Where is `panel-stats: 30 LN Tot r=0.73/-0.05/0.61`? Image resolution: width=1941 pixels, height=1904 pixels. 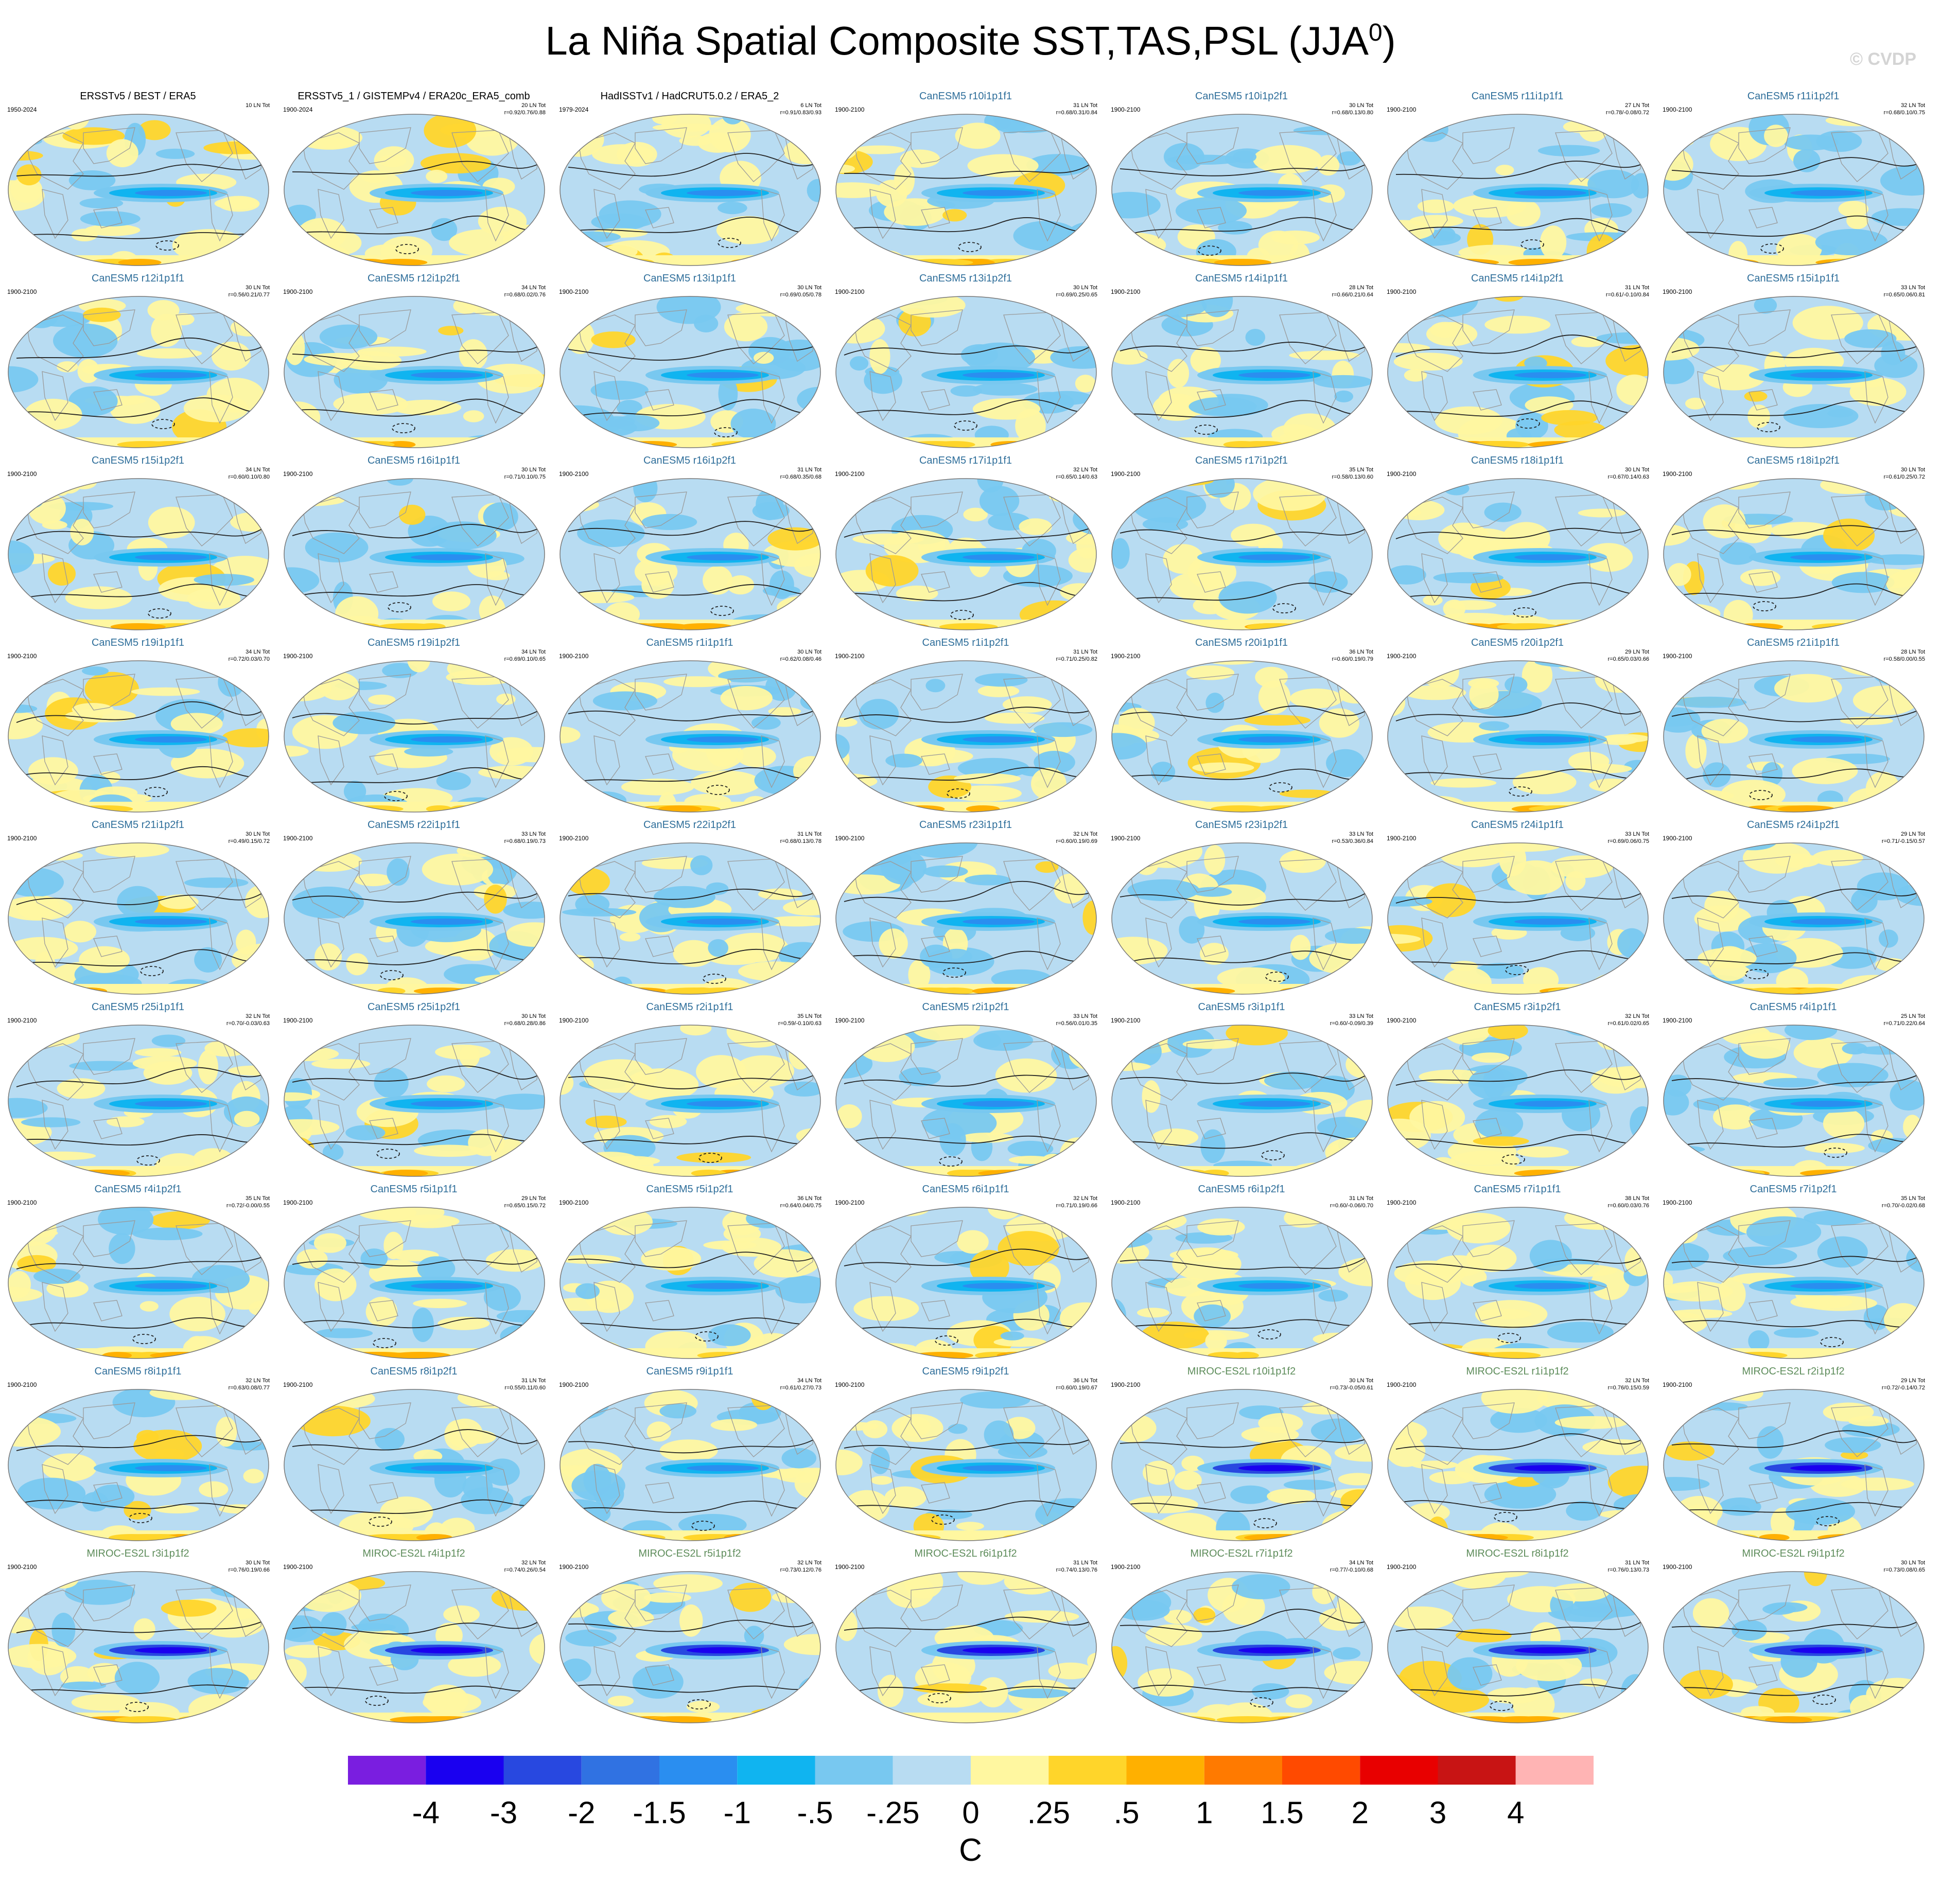 panel-stats: 30 LN Tot r=0.73/-0.05/0.61 is located at coordinates (1351, 1384).